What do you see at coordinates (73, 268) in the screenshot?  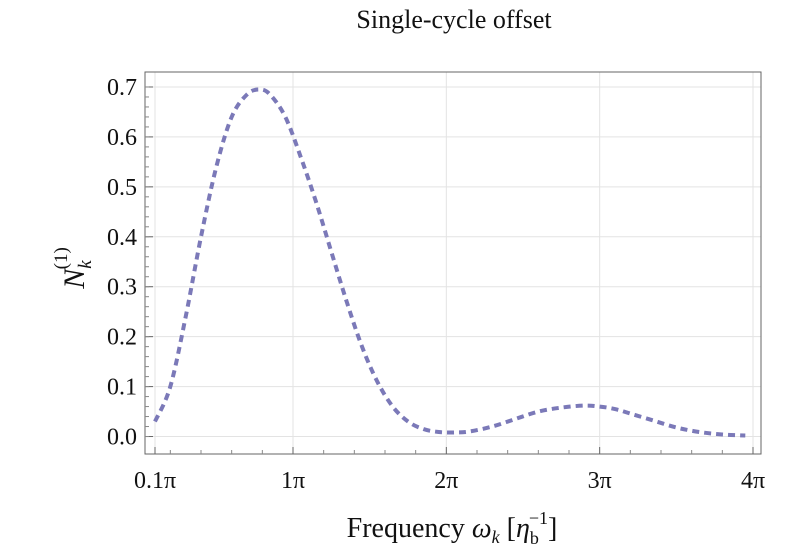 I see `y-axis-label: Nk(1)` at bounding box center [73, 268].